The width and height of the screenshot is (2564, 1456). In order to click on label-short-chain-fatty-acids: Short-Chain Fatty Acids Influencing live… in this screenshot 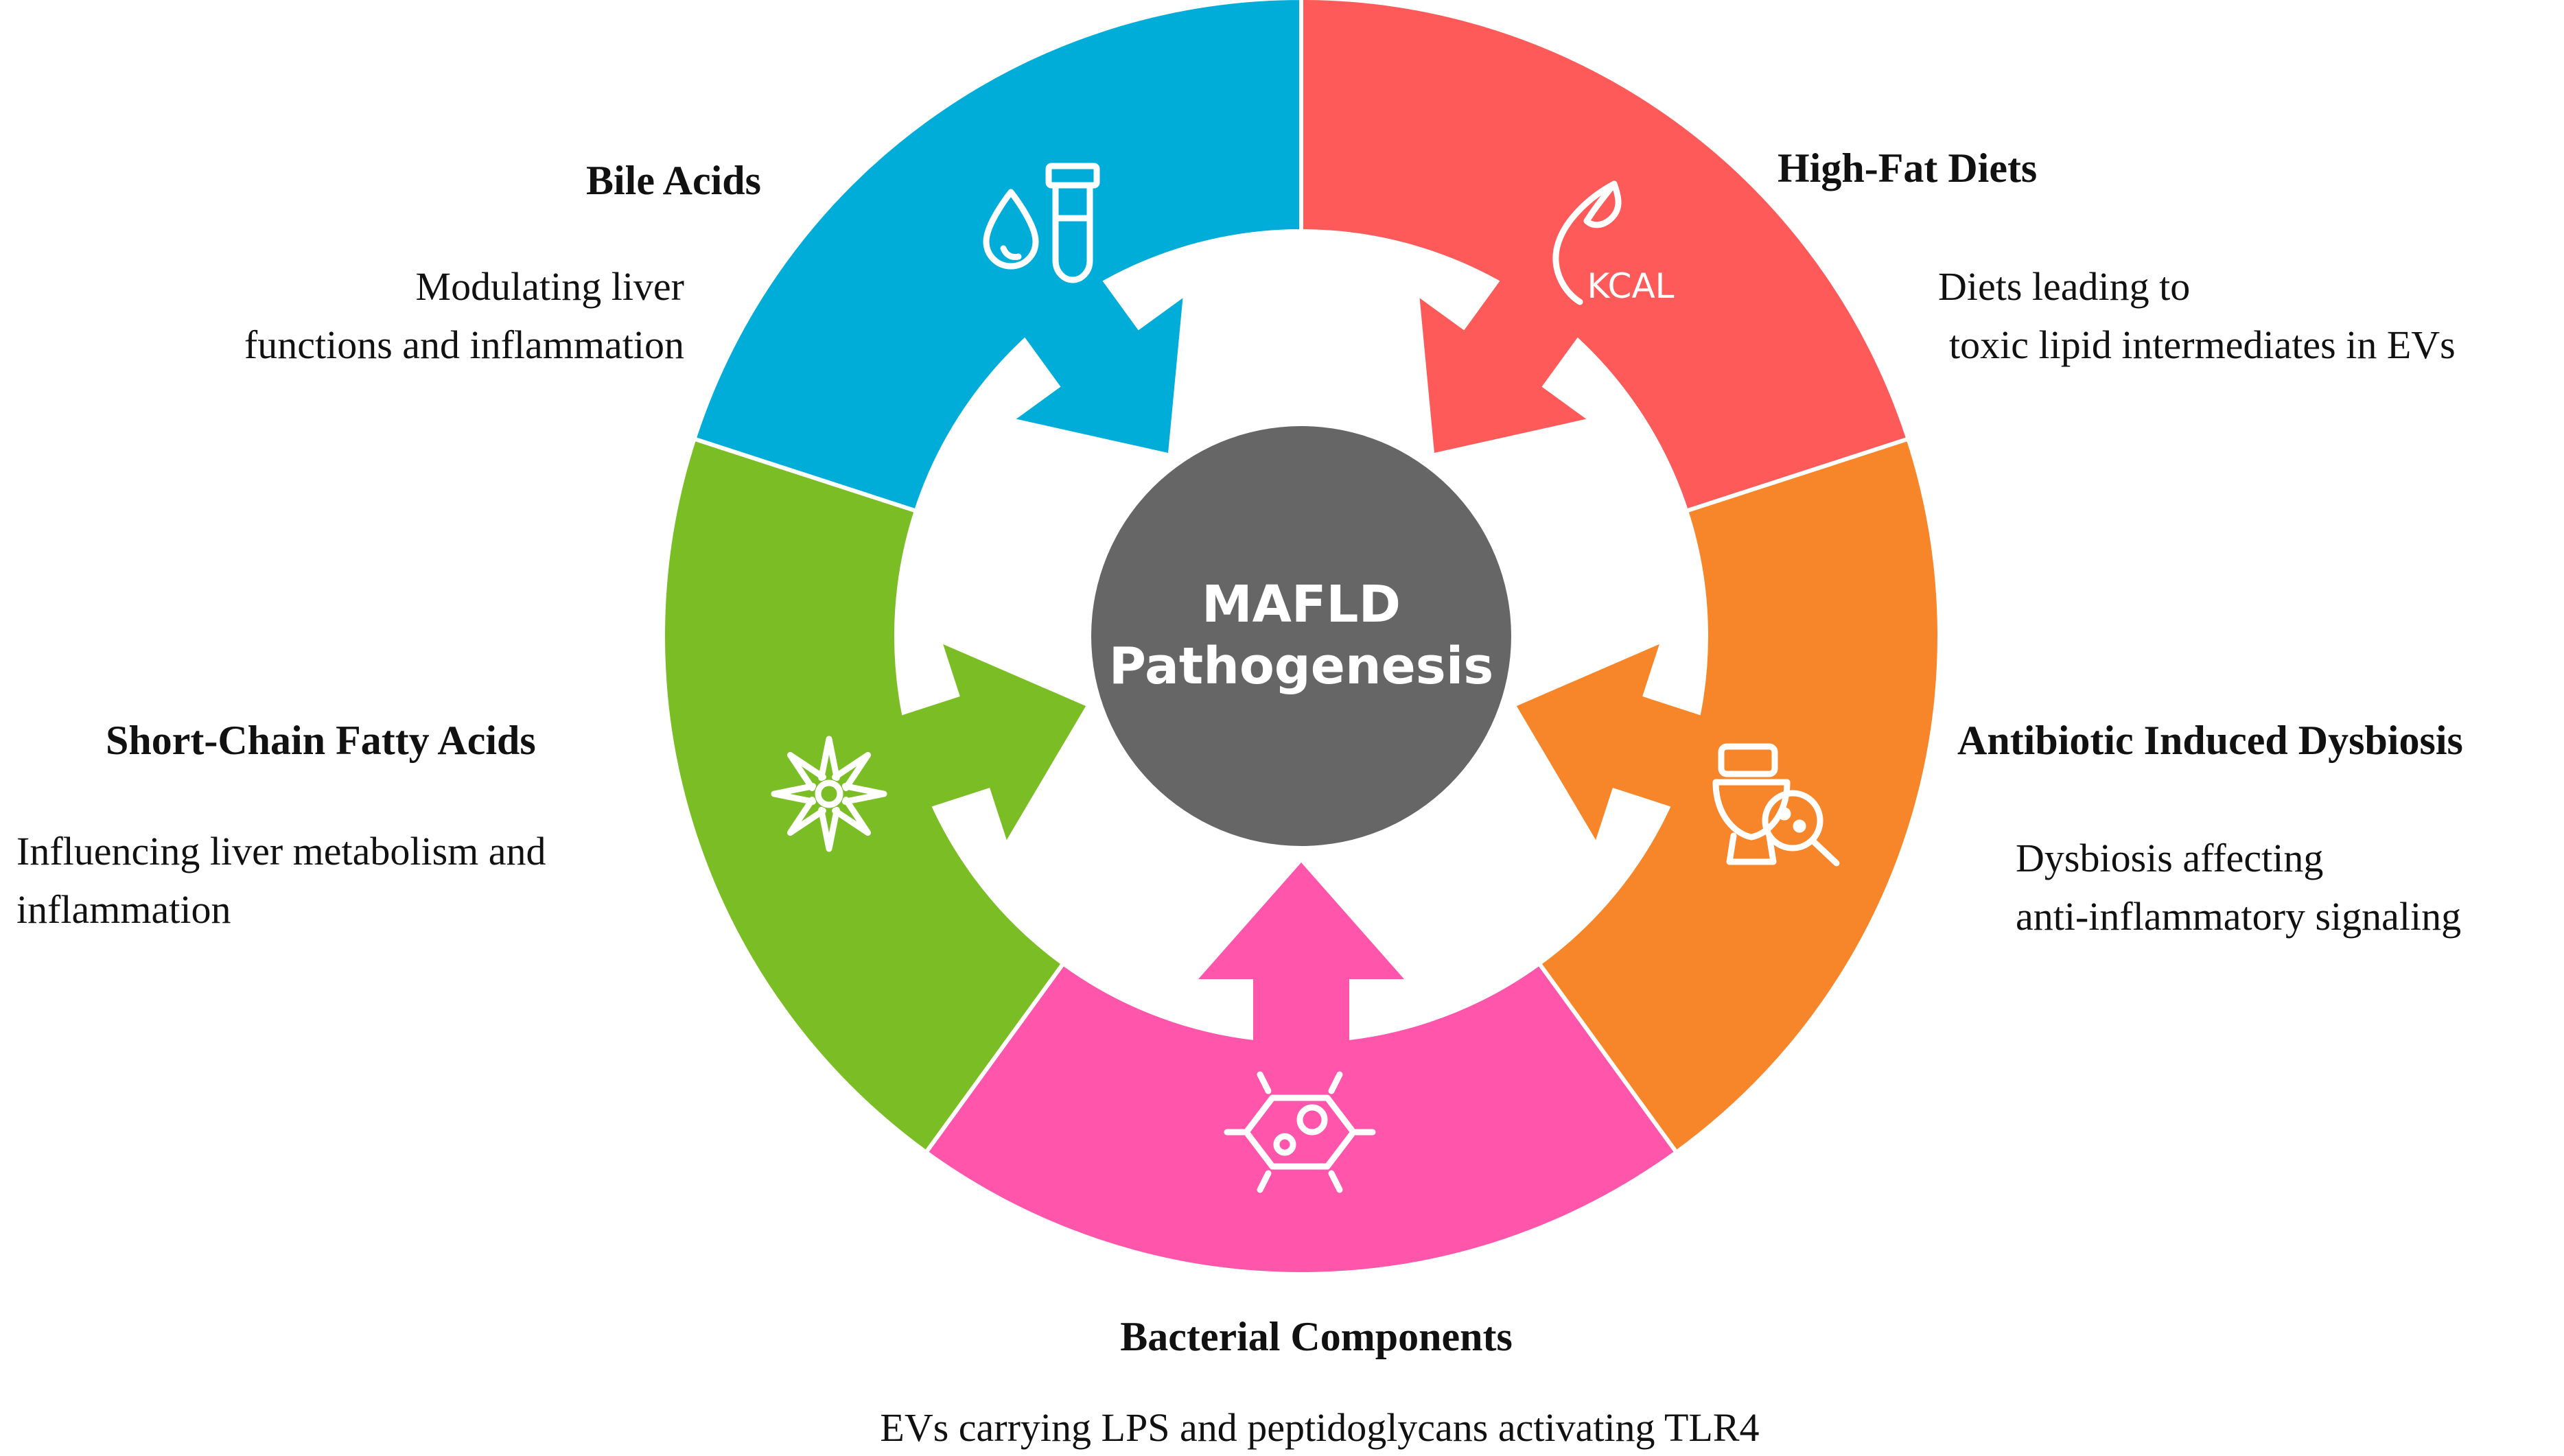, I will do `click(281, 825)`.